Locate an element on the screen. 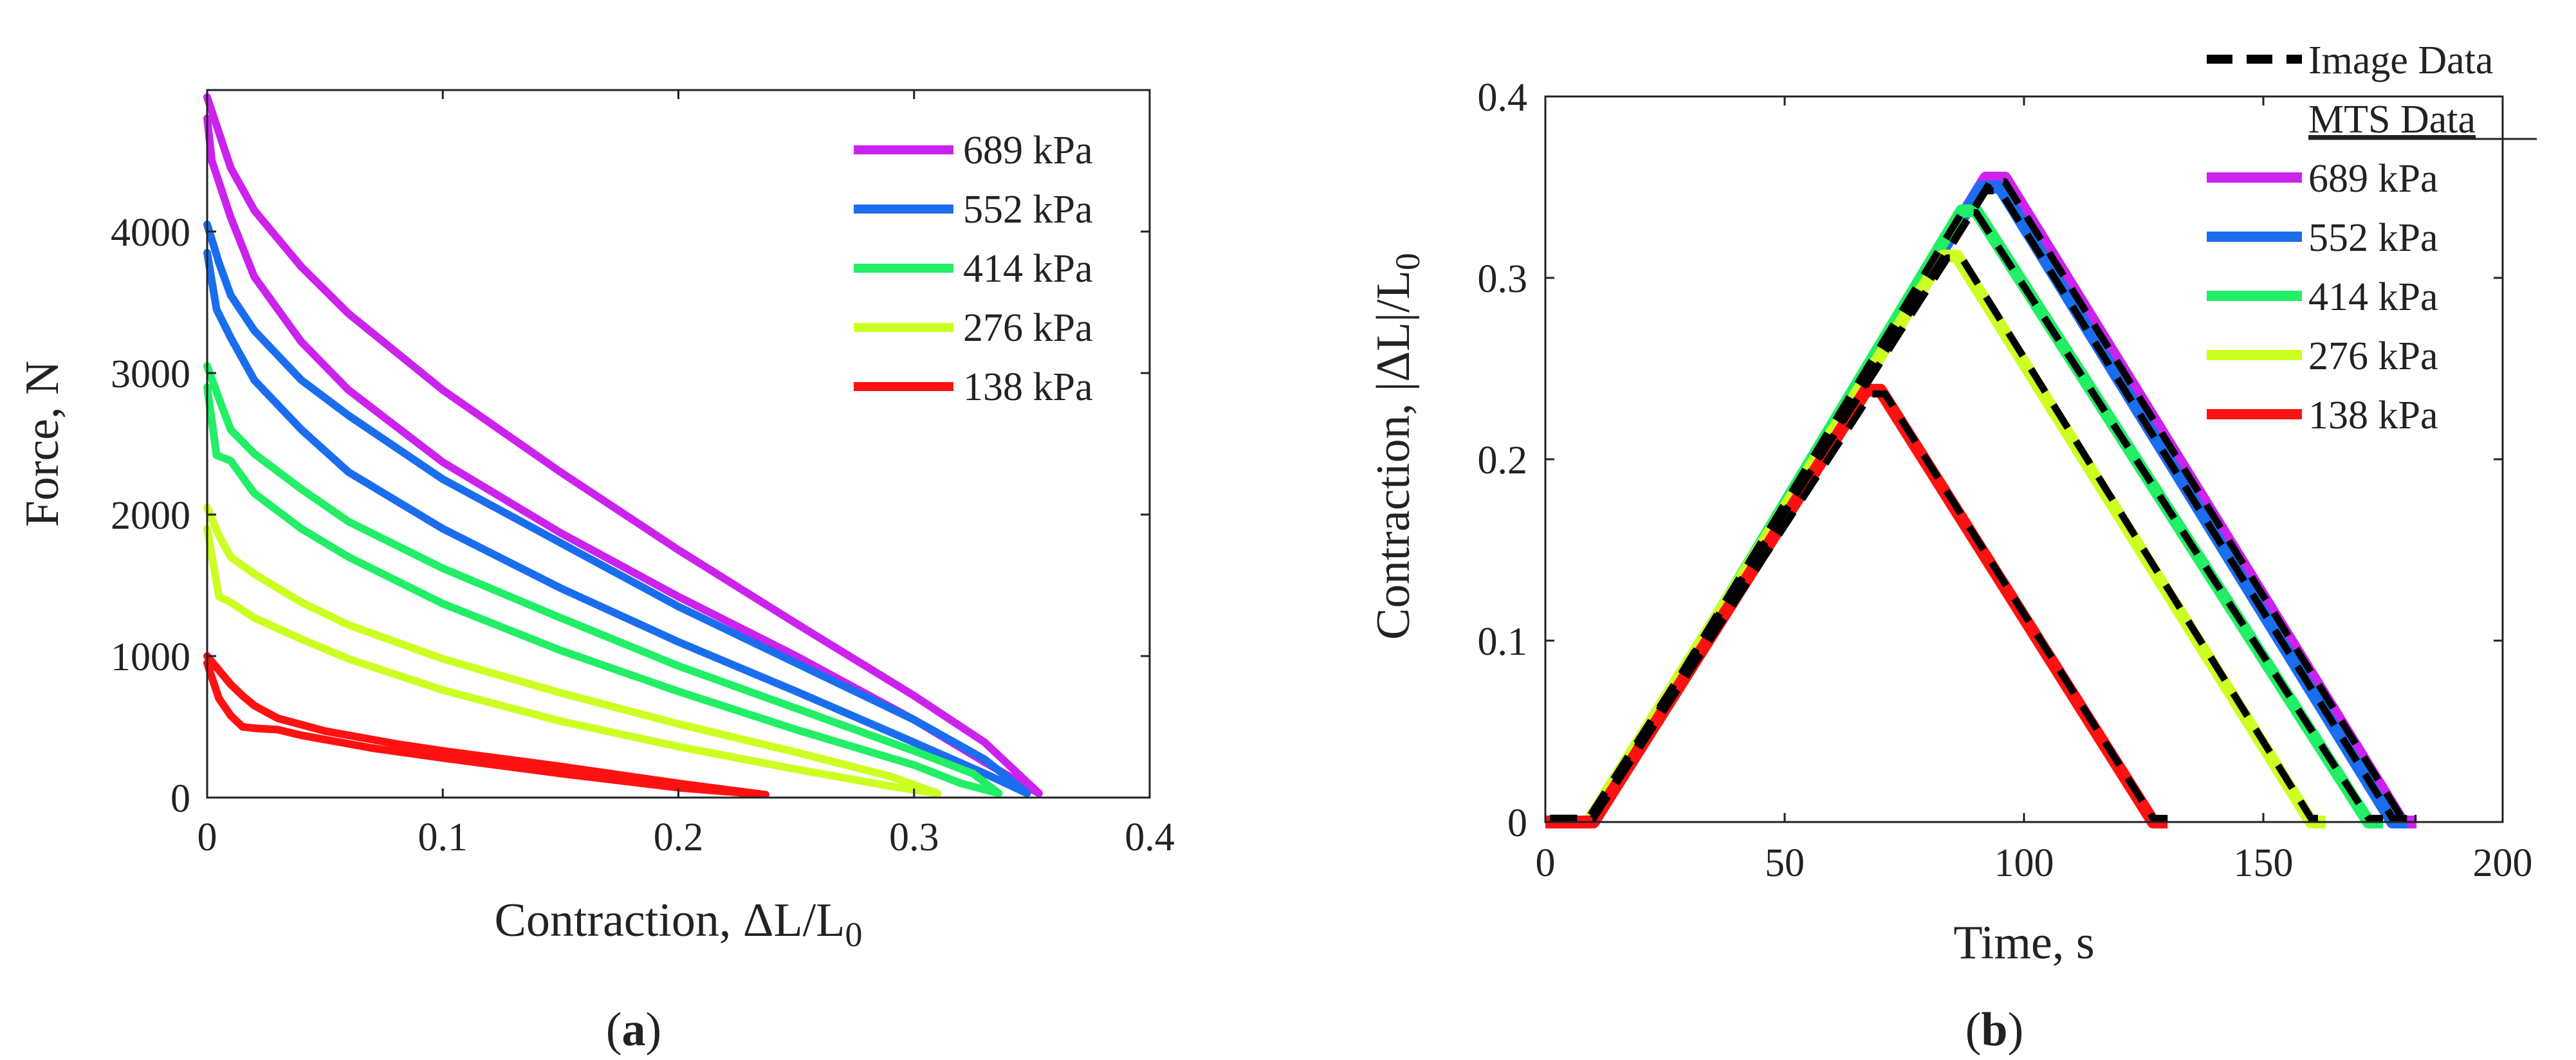 This screenshot has width=2576, height=1060. panel-a-legend-label-276-kpa: 276 kPa is located at coordinates (1028, 328).